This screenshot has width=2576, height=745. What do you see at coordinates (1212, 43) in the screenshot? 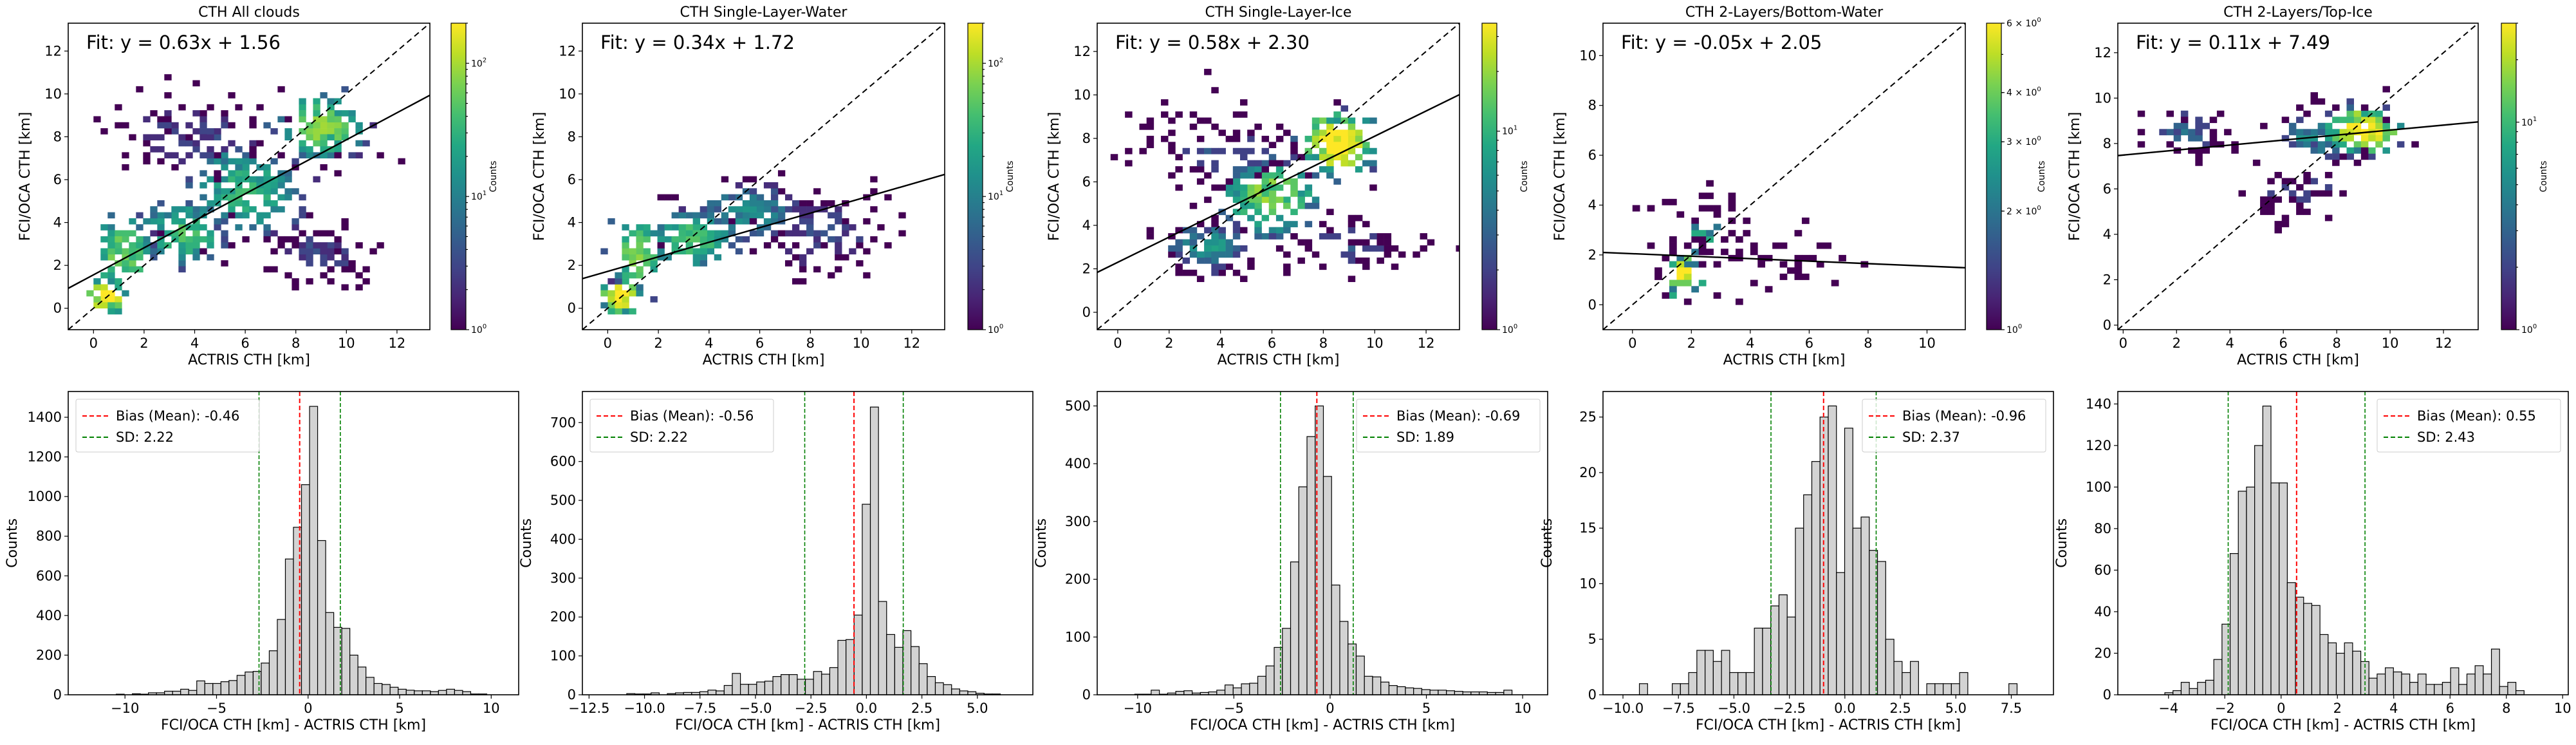
I see `fit-equation-label: Fit: y = 0.58x + 2.30` at bounding box center [1212, 43].